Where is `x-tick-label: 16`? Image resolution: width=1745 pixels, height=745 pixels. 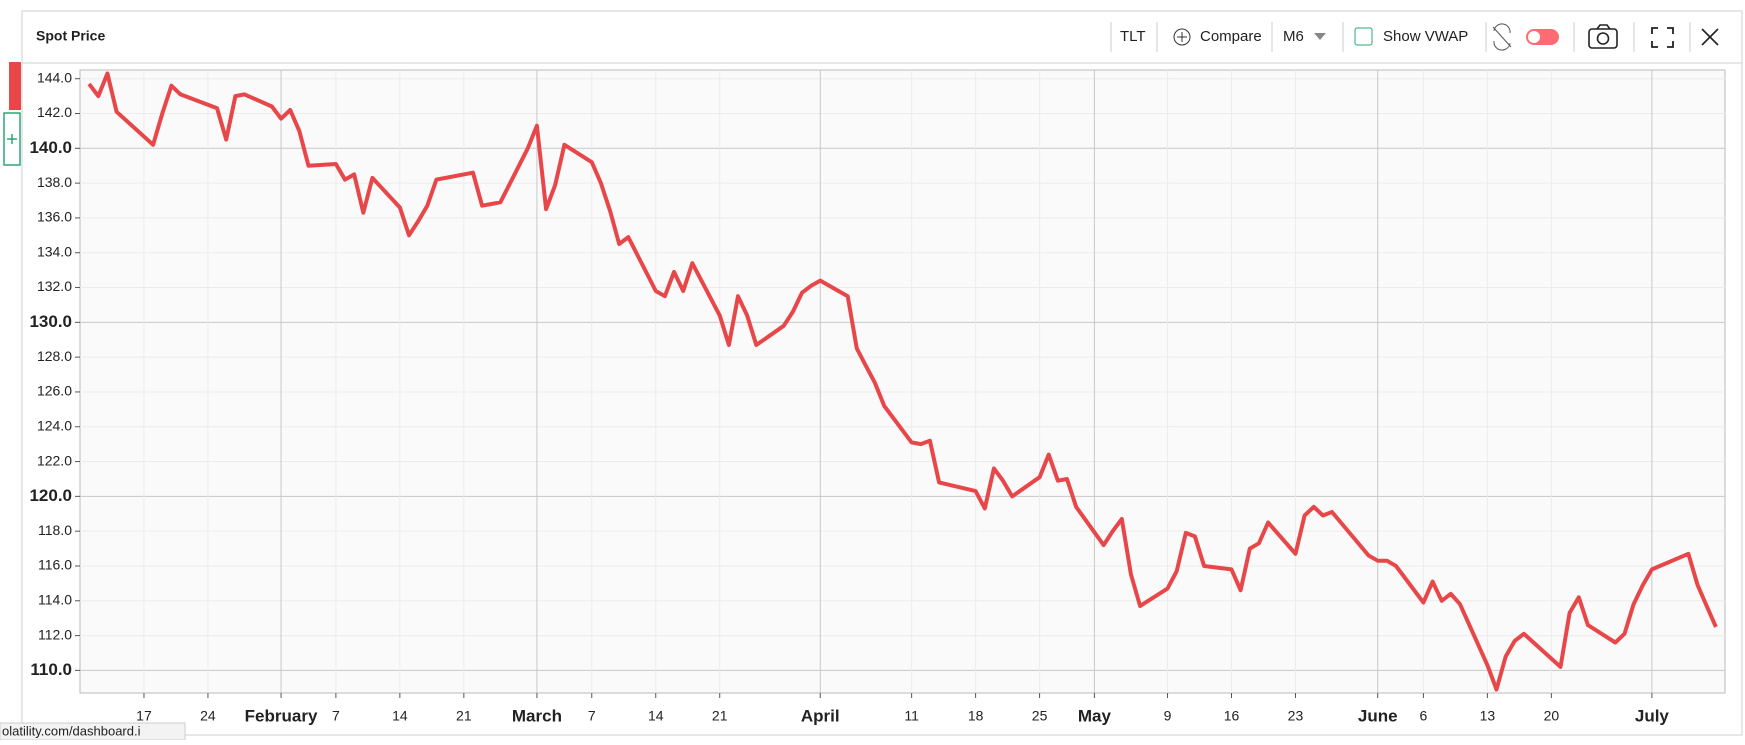 x-tick-label: 16 is located at coordinates (1232, 716).